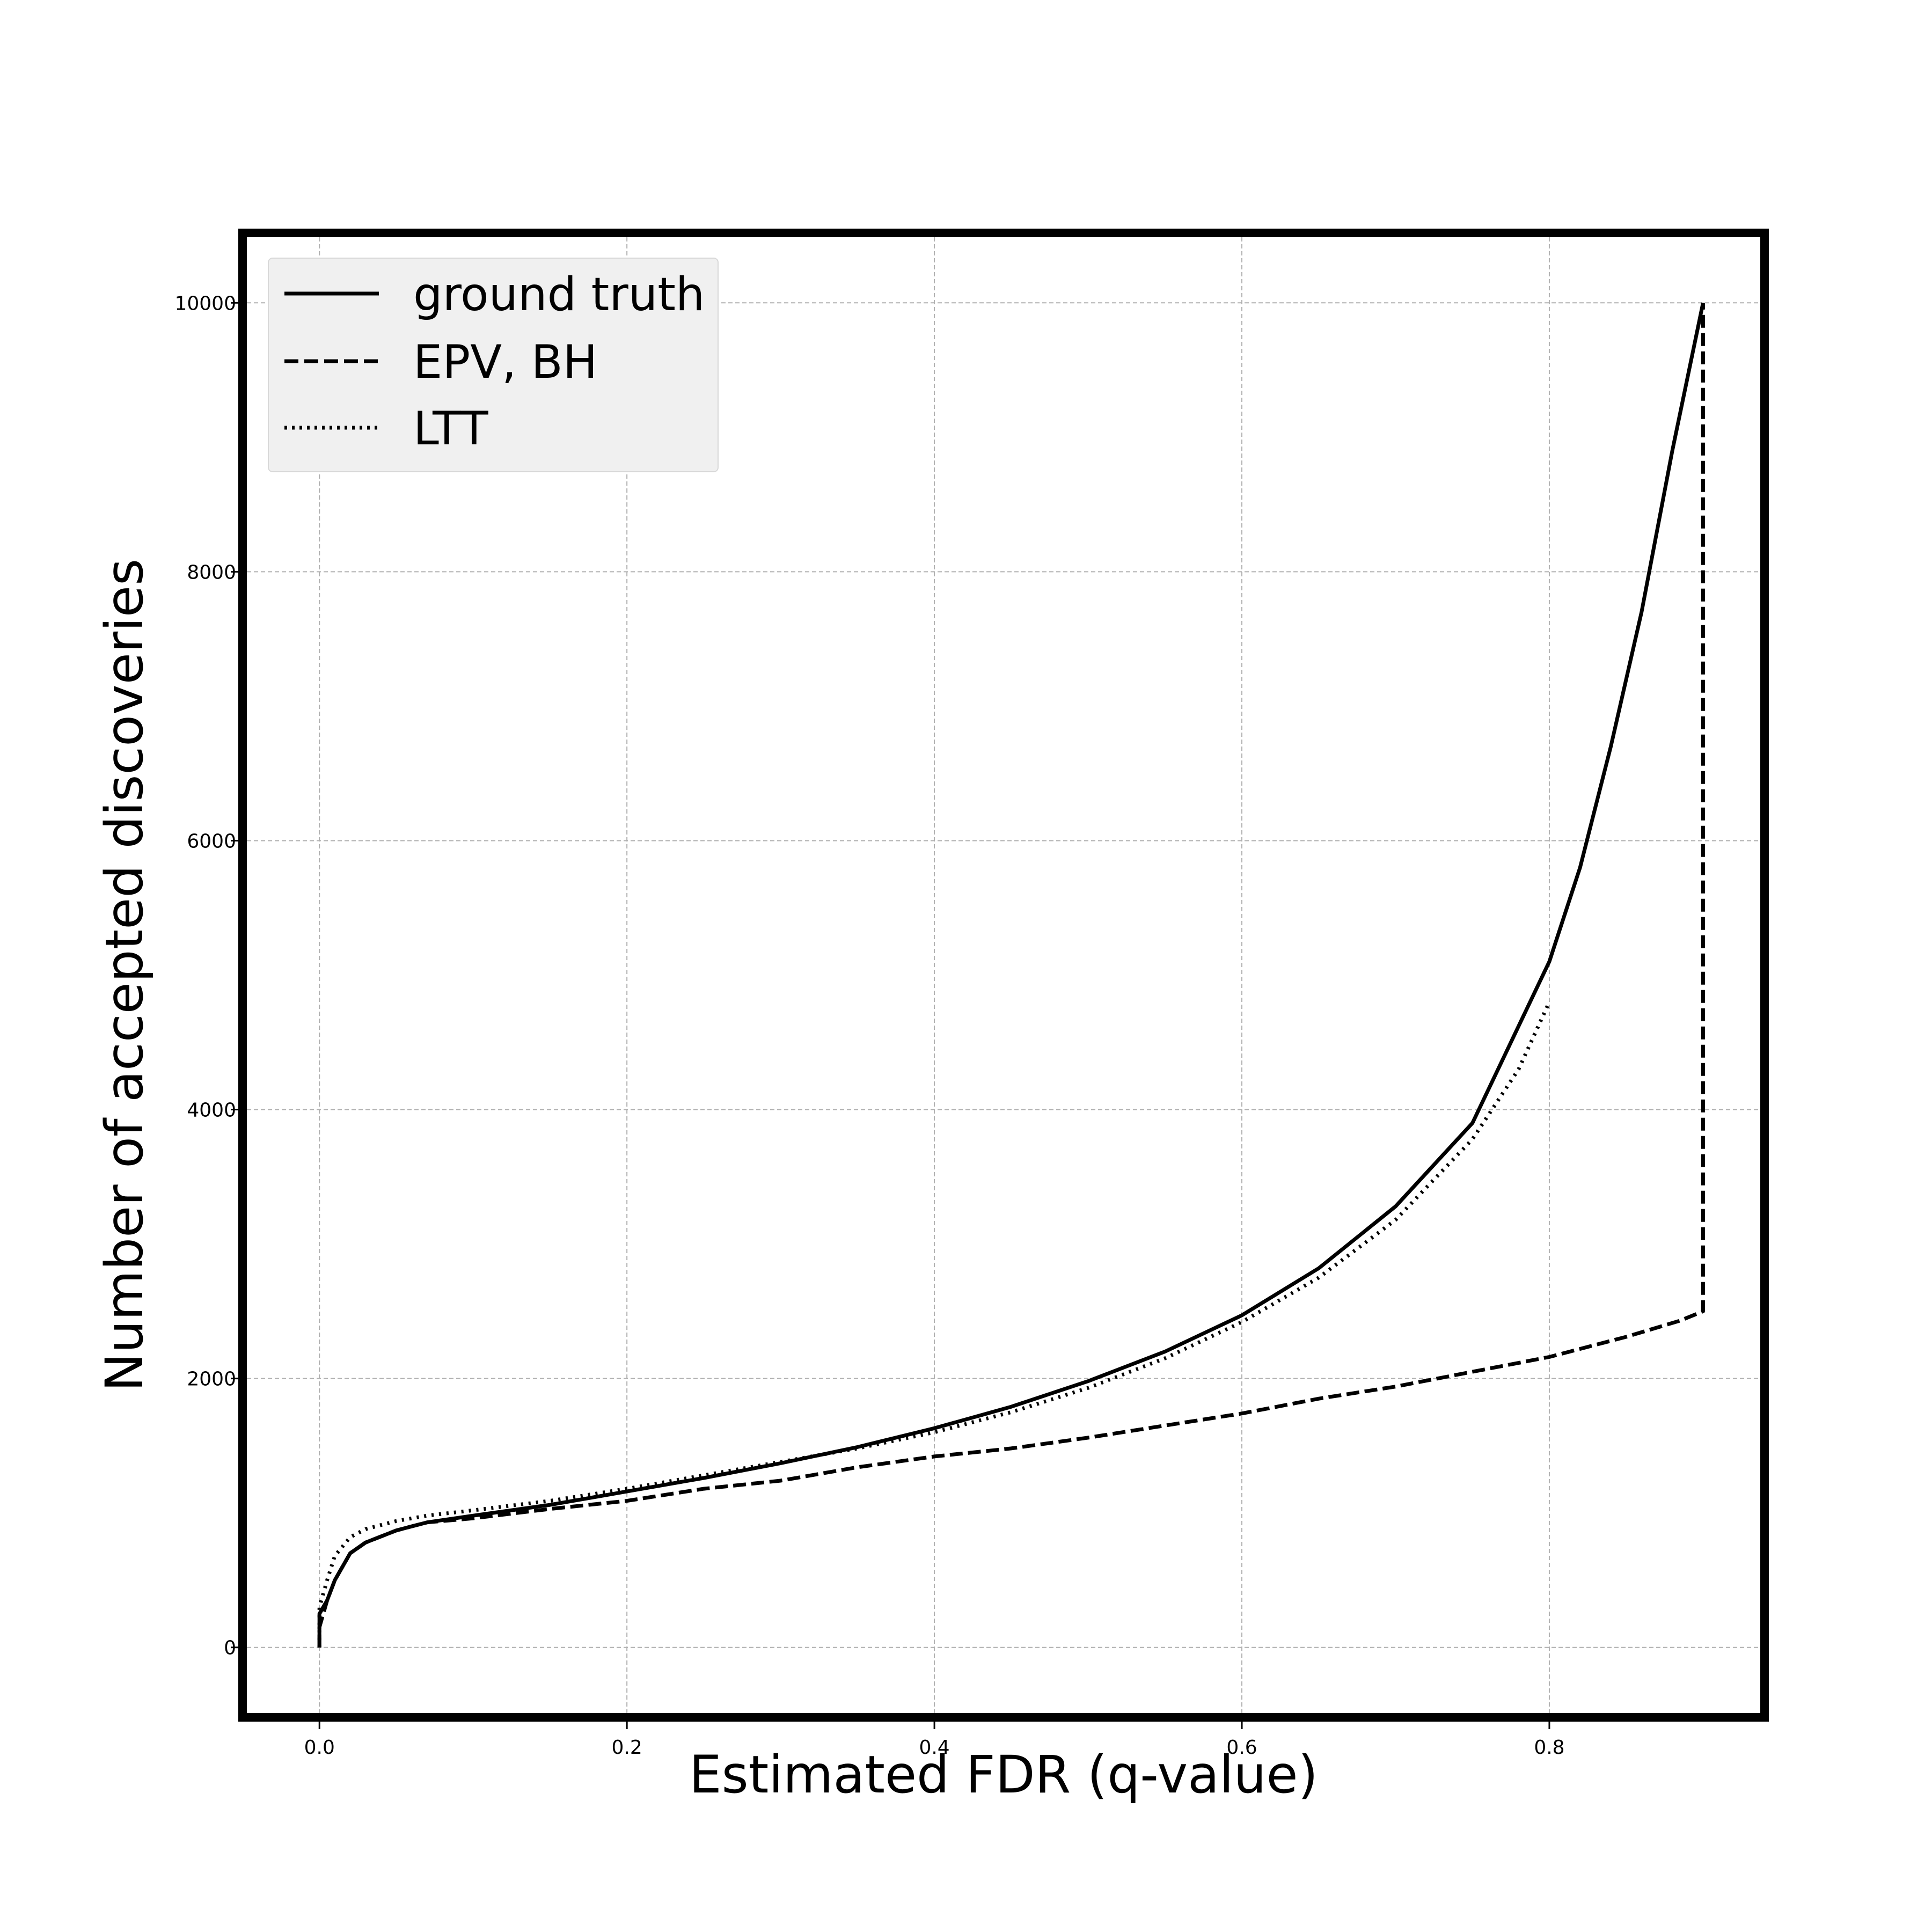 The width and height of the screenshot is (1932, 1932). What do you see at coordinates (205, 303) in the screenshot?
I see `y-tick-label: 10000` at bounding box center [205, 303].